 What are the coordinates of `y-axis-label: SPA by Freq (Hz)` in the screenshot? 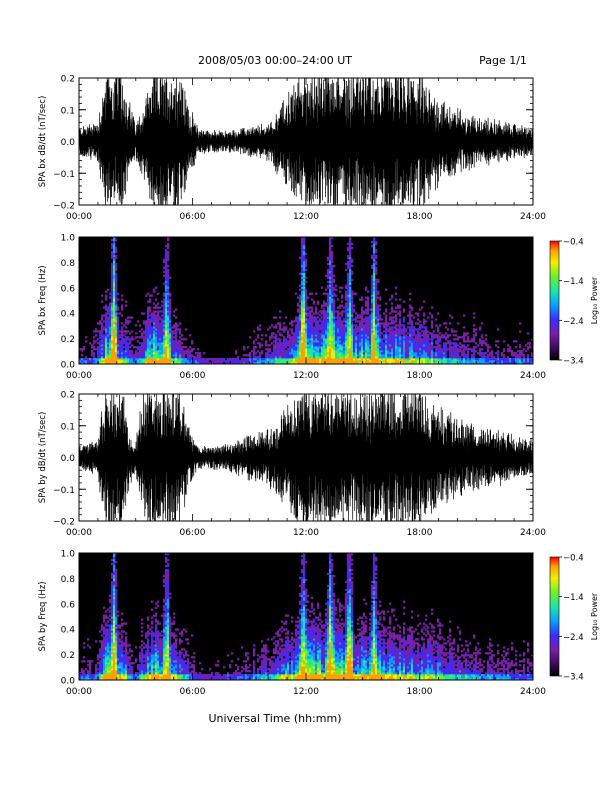 It's located at (43, 616).